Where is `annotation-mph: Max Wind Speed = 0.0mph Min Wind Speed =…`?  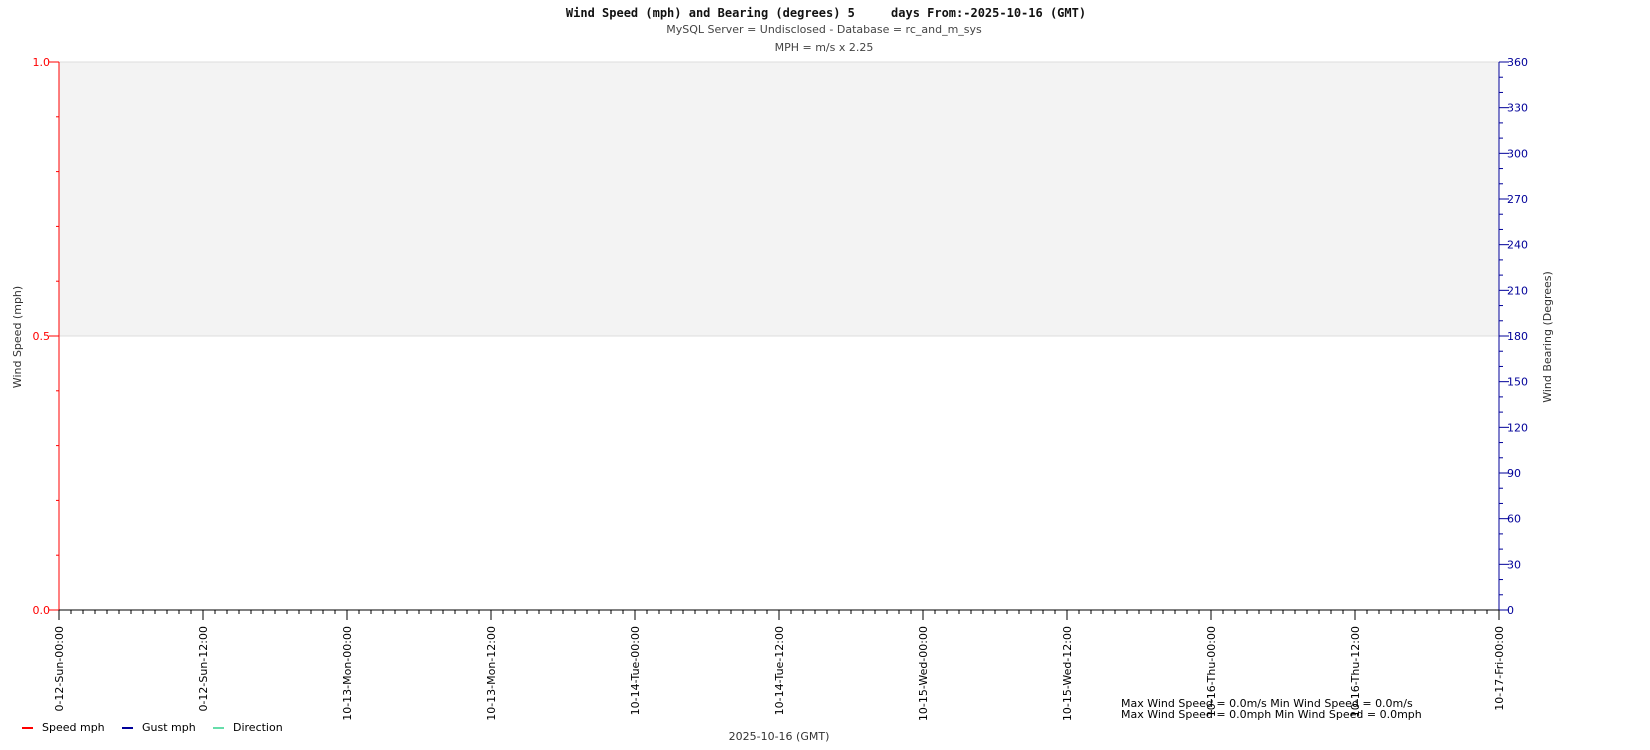
annotation-mph: Max Wind Speed = 0.0mph Min Wind Speed =… is located at coordinates (1271, 714).